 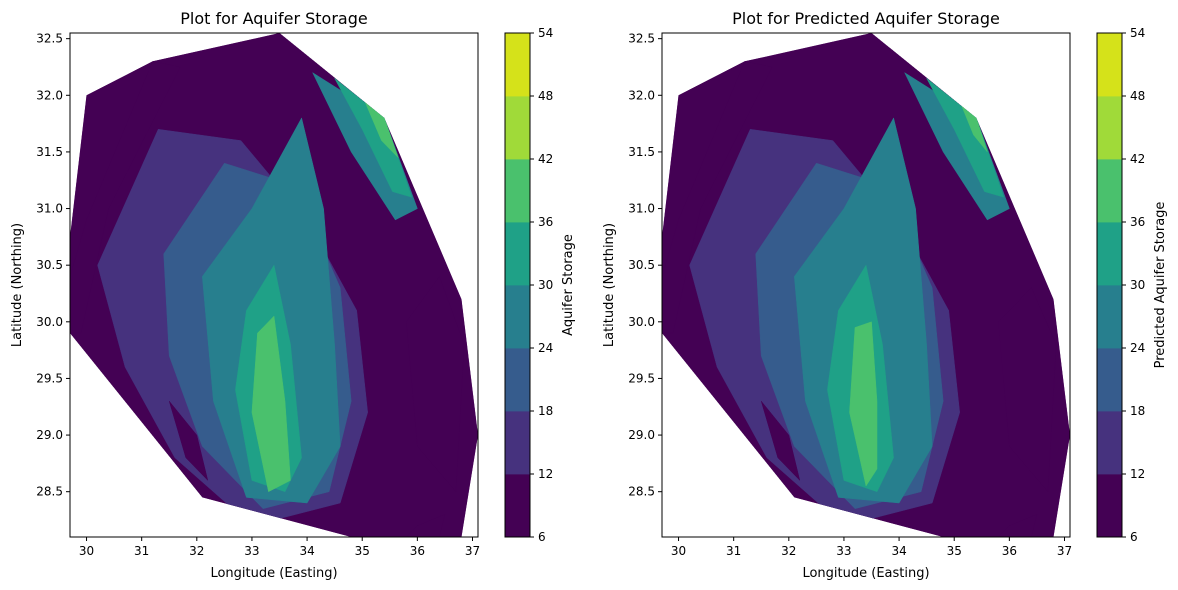 I want to click on chart-title: Plot for Aquifer Storage, so click(x=273, y=18).